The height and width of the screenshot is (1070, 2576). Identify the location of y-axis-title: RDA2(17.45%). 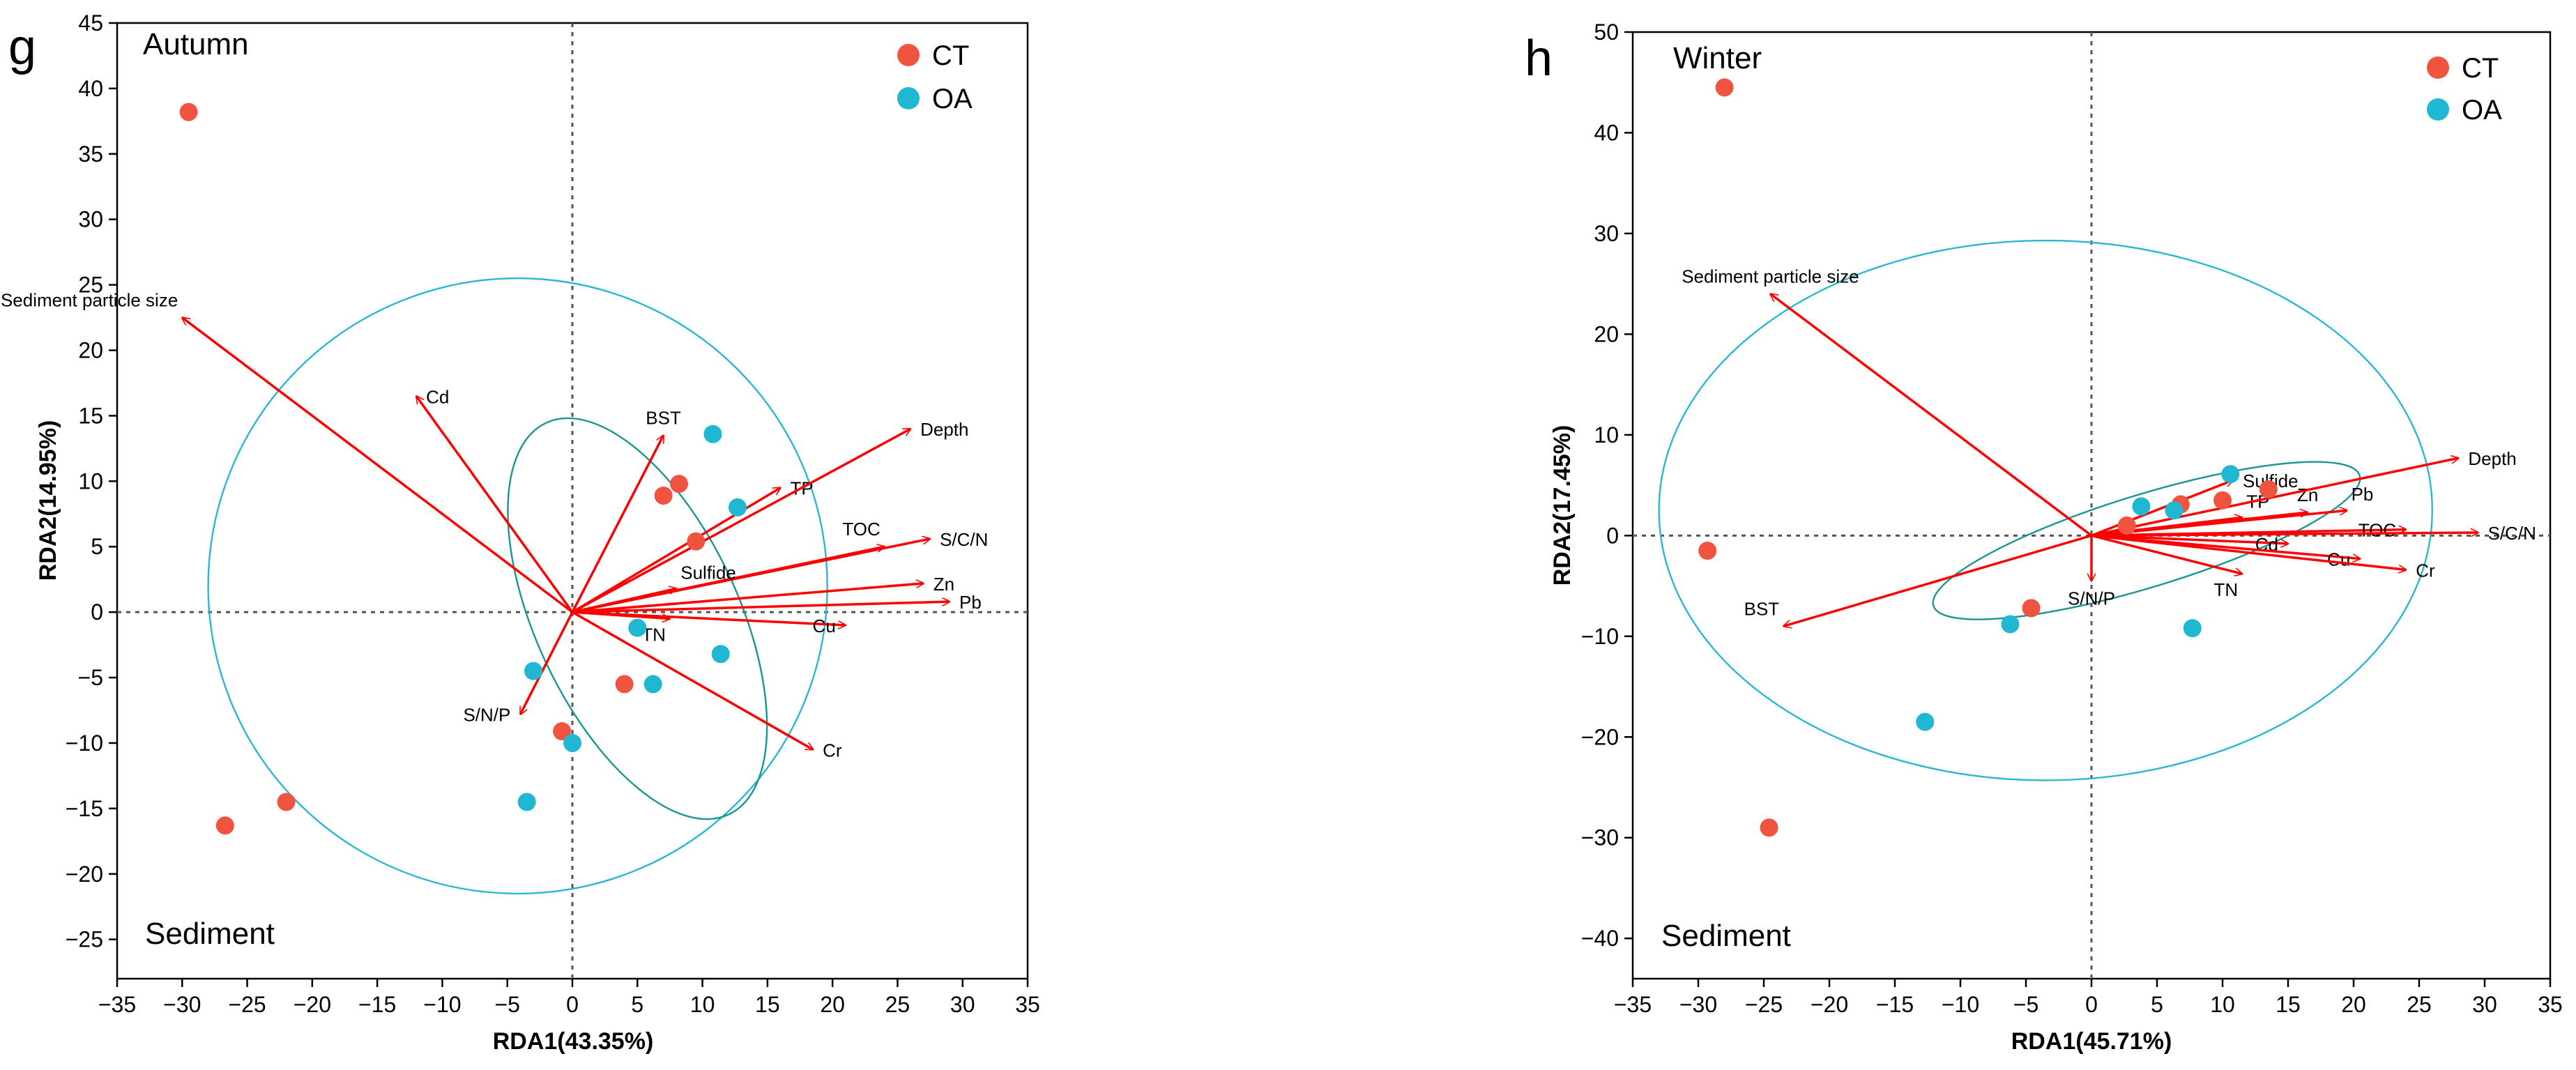
(1563, 505).